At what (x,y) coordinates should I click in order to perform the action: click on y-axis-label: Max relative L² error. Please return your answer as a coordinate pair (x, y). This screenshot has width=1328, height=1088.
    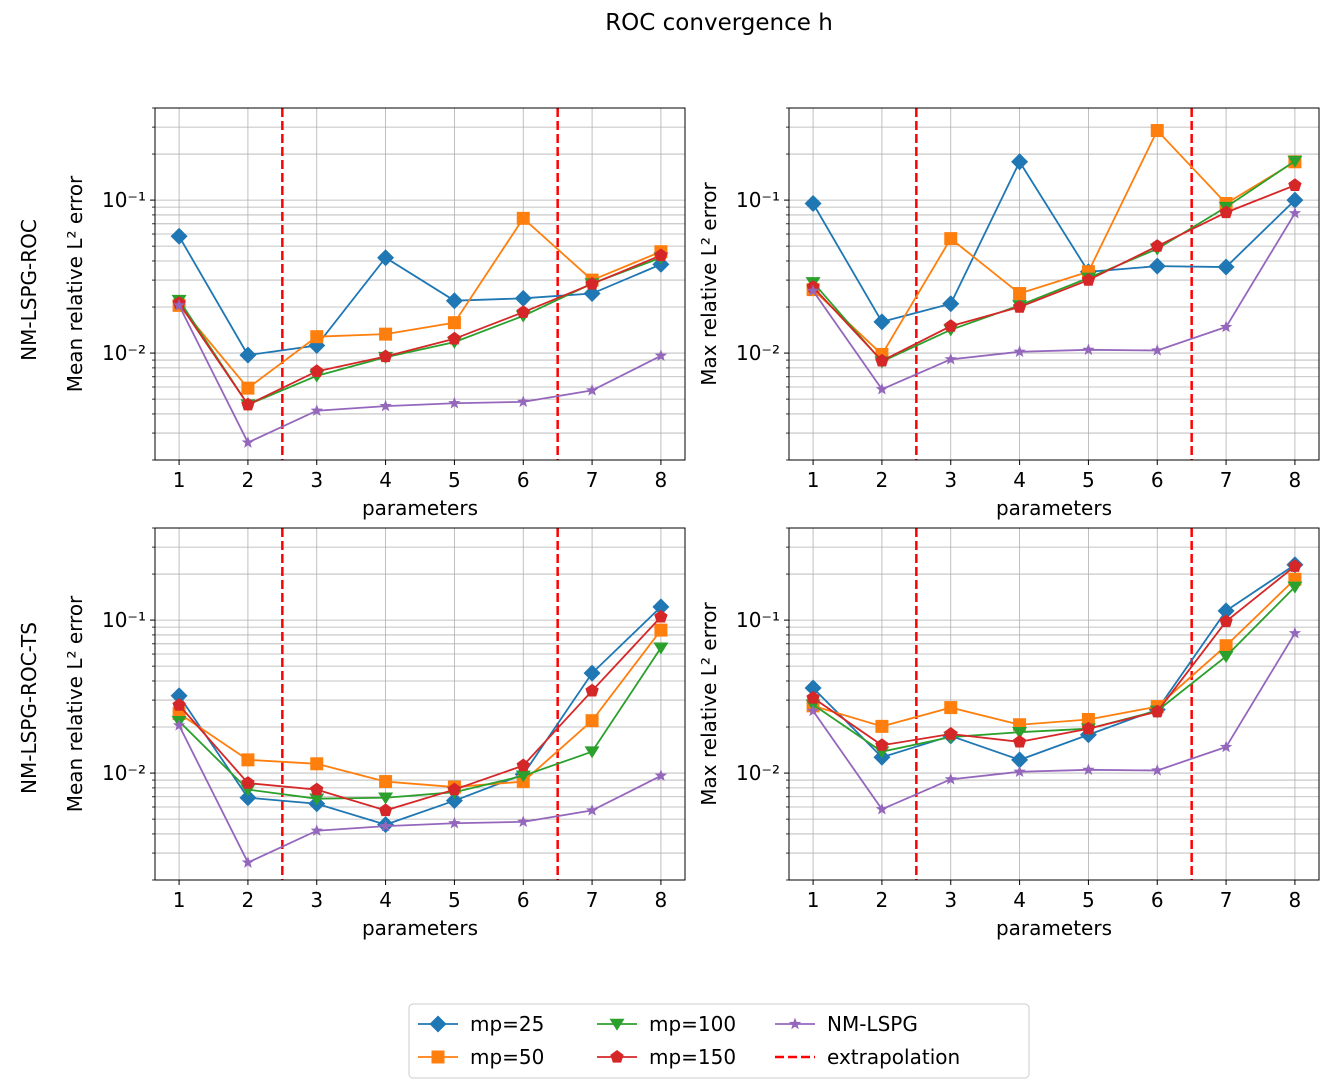
    Looking at the image, I should click on (709, 704).